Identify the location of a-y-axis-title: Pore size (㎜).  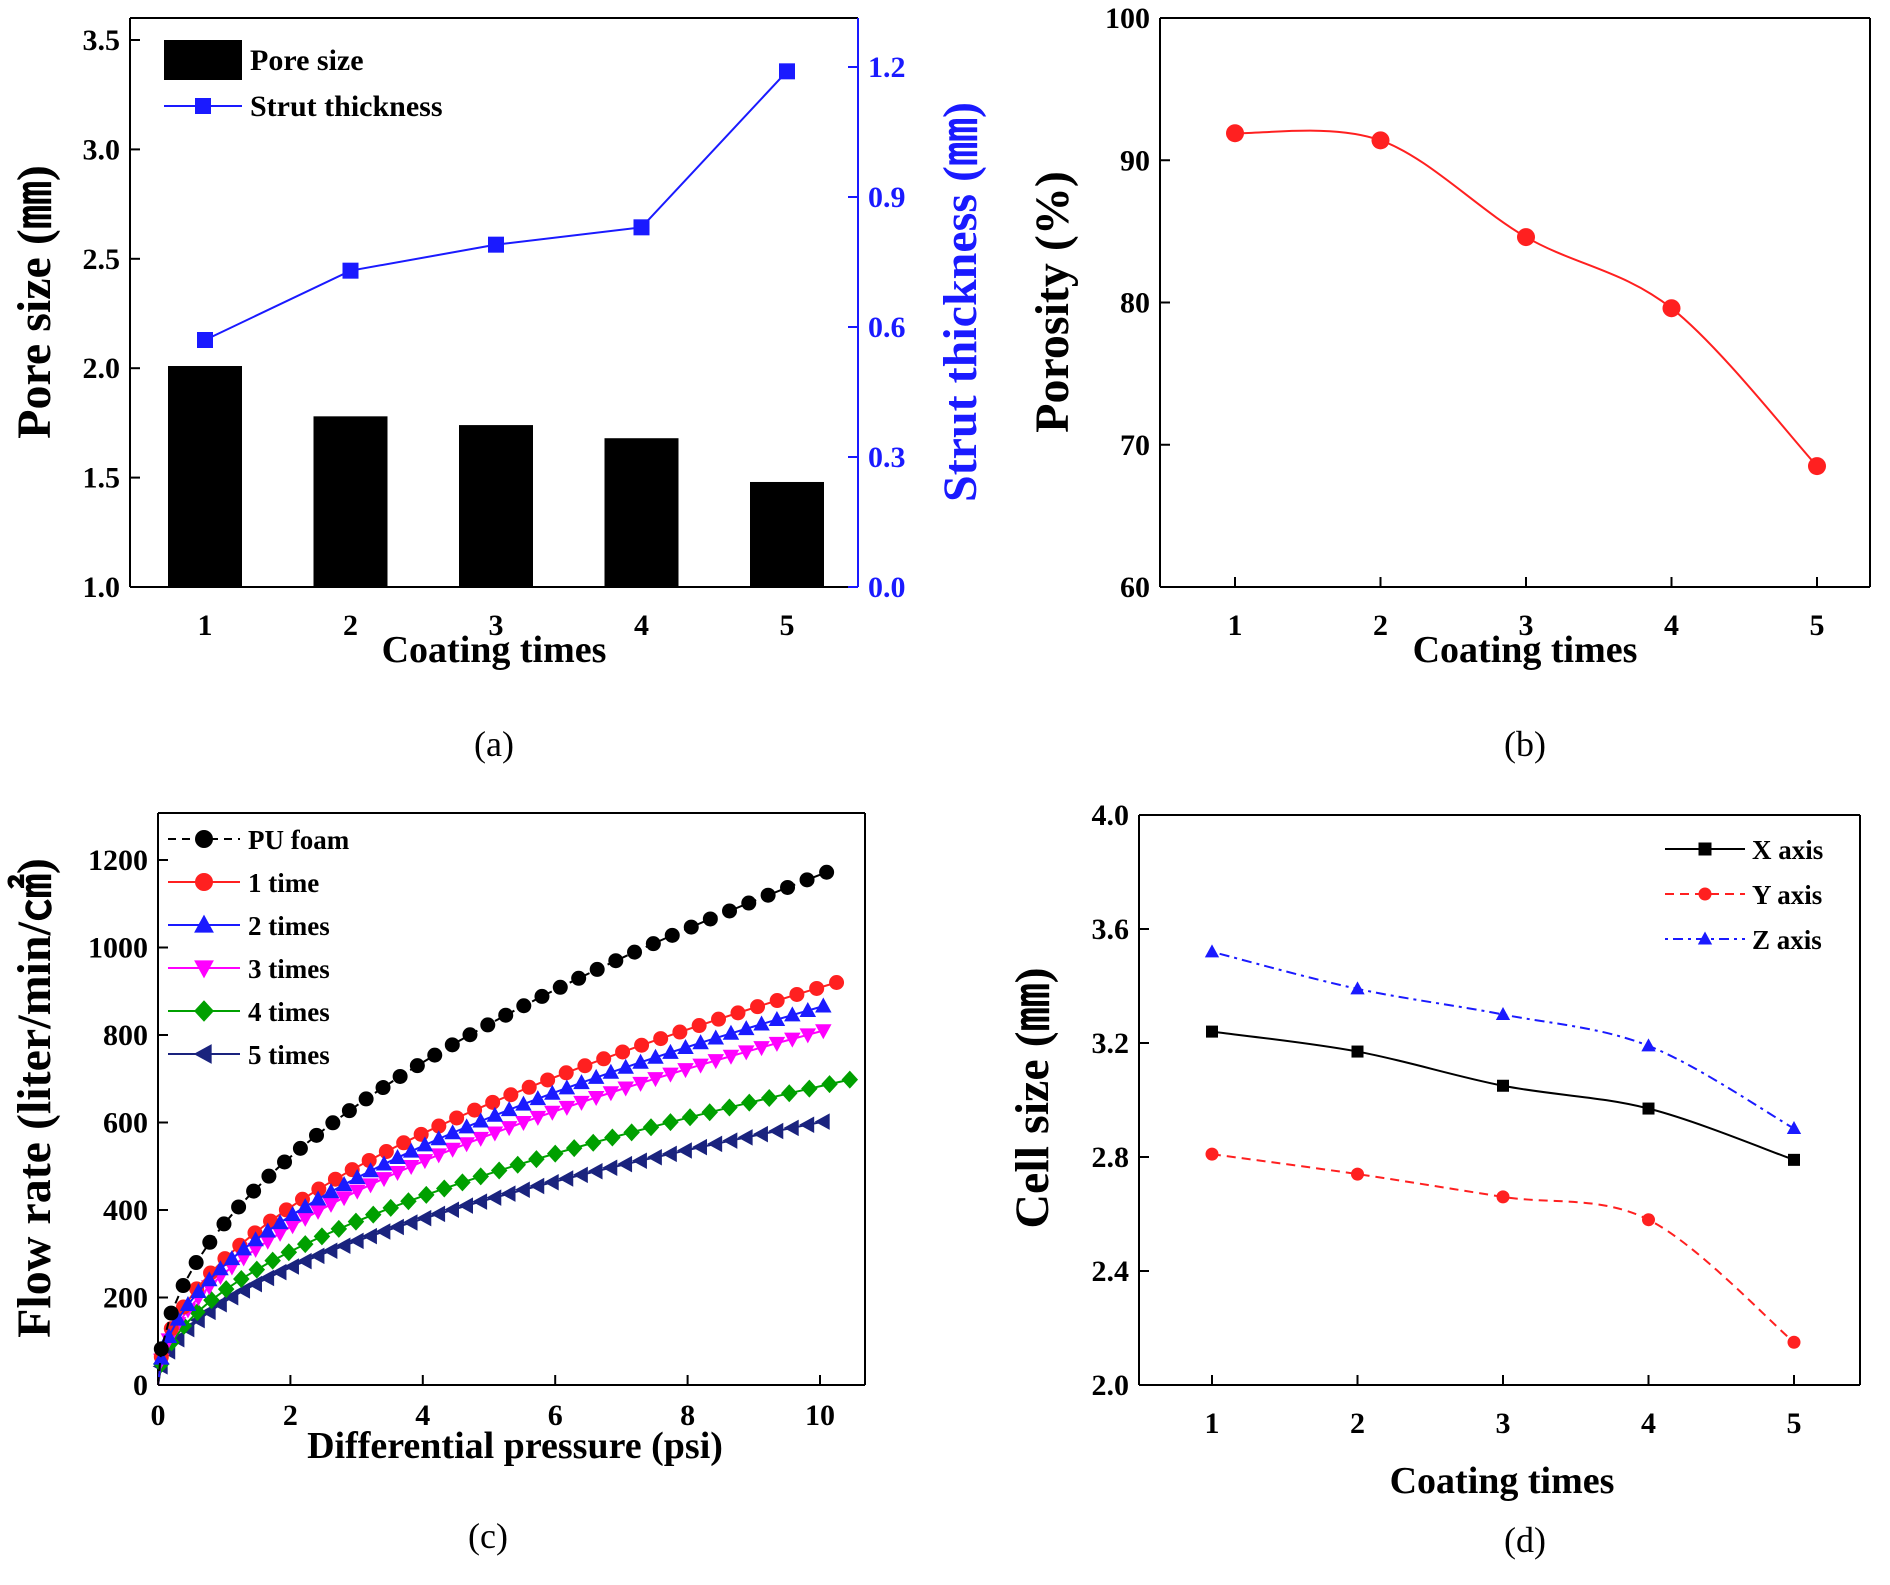
(34, 302).